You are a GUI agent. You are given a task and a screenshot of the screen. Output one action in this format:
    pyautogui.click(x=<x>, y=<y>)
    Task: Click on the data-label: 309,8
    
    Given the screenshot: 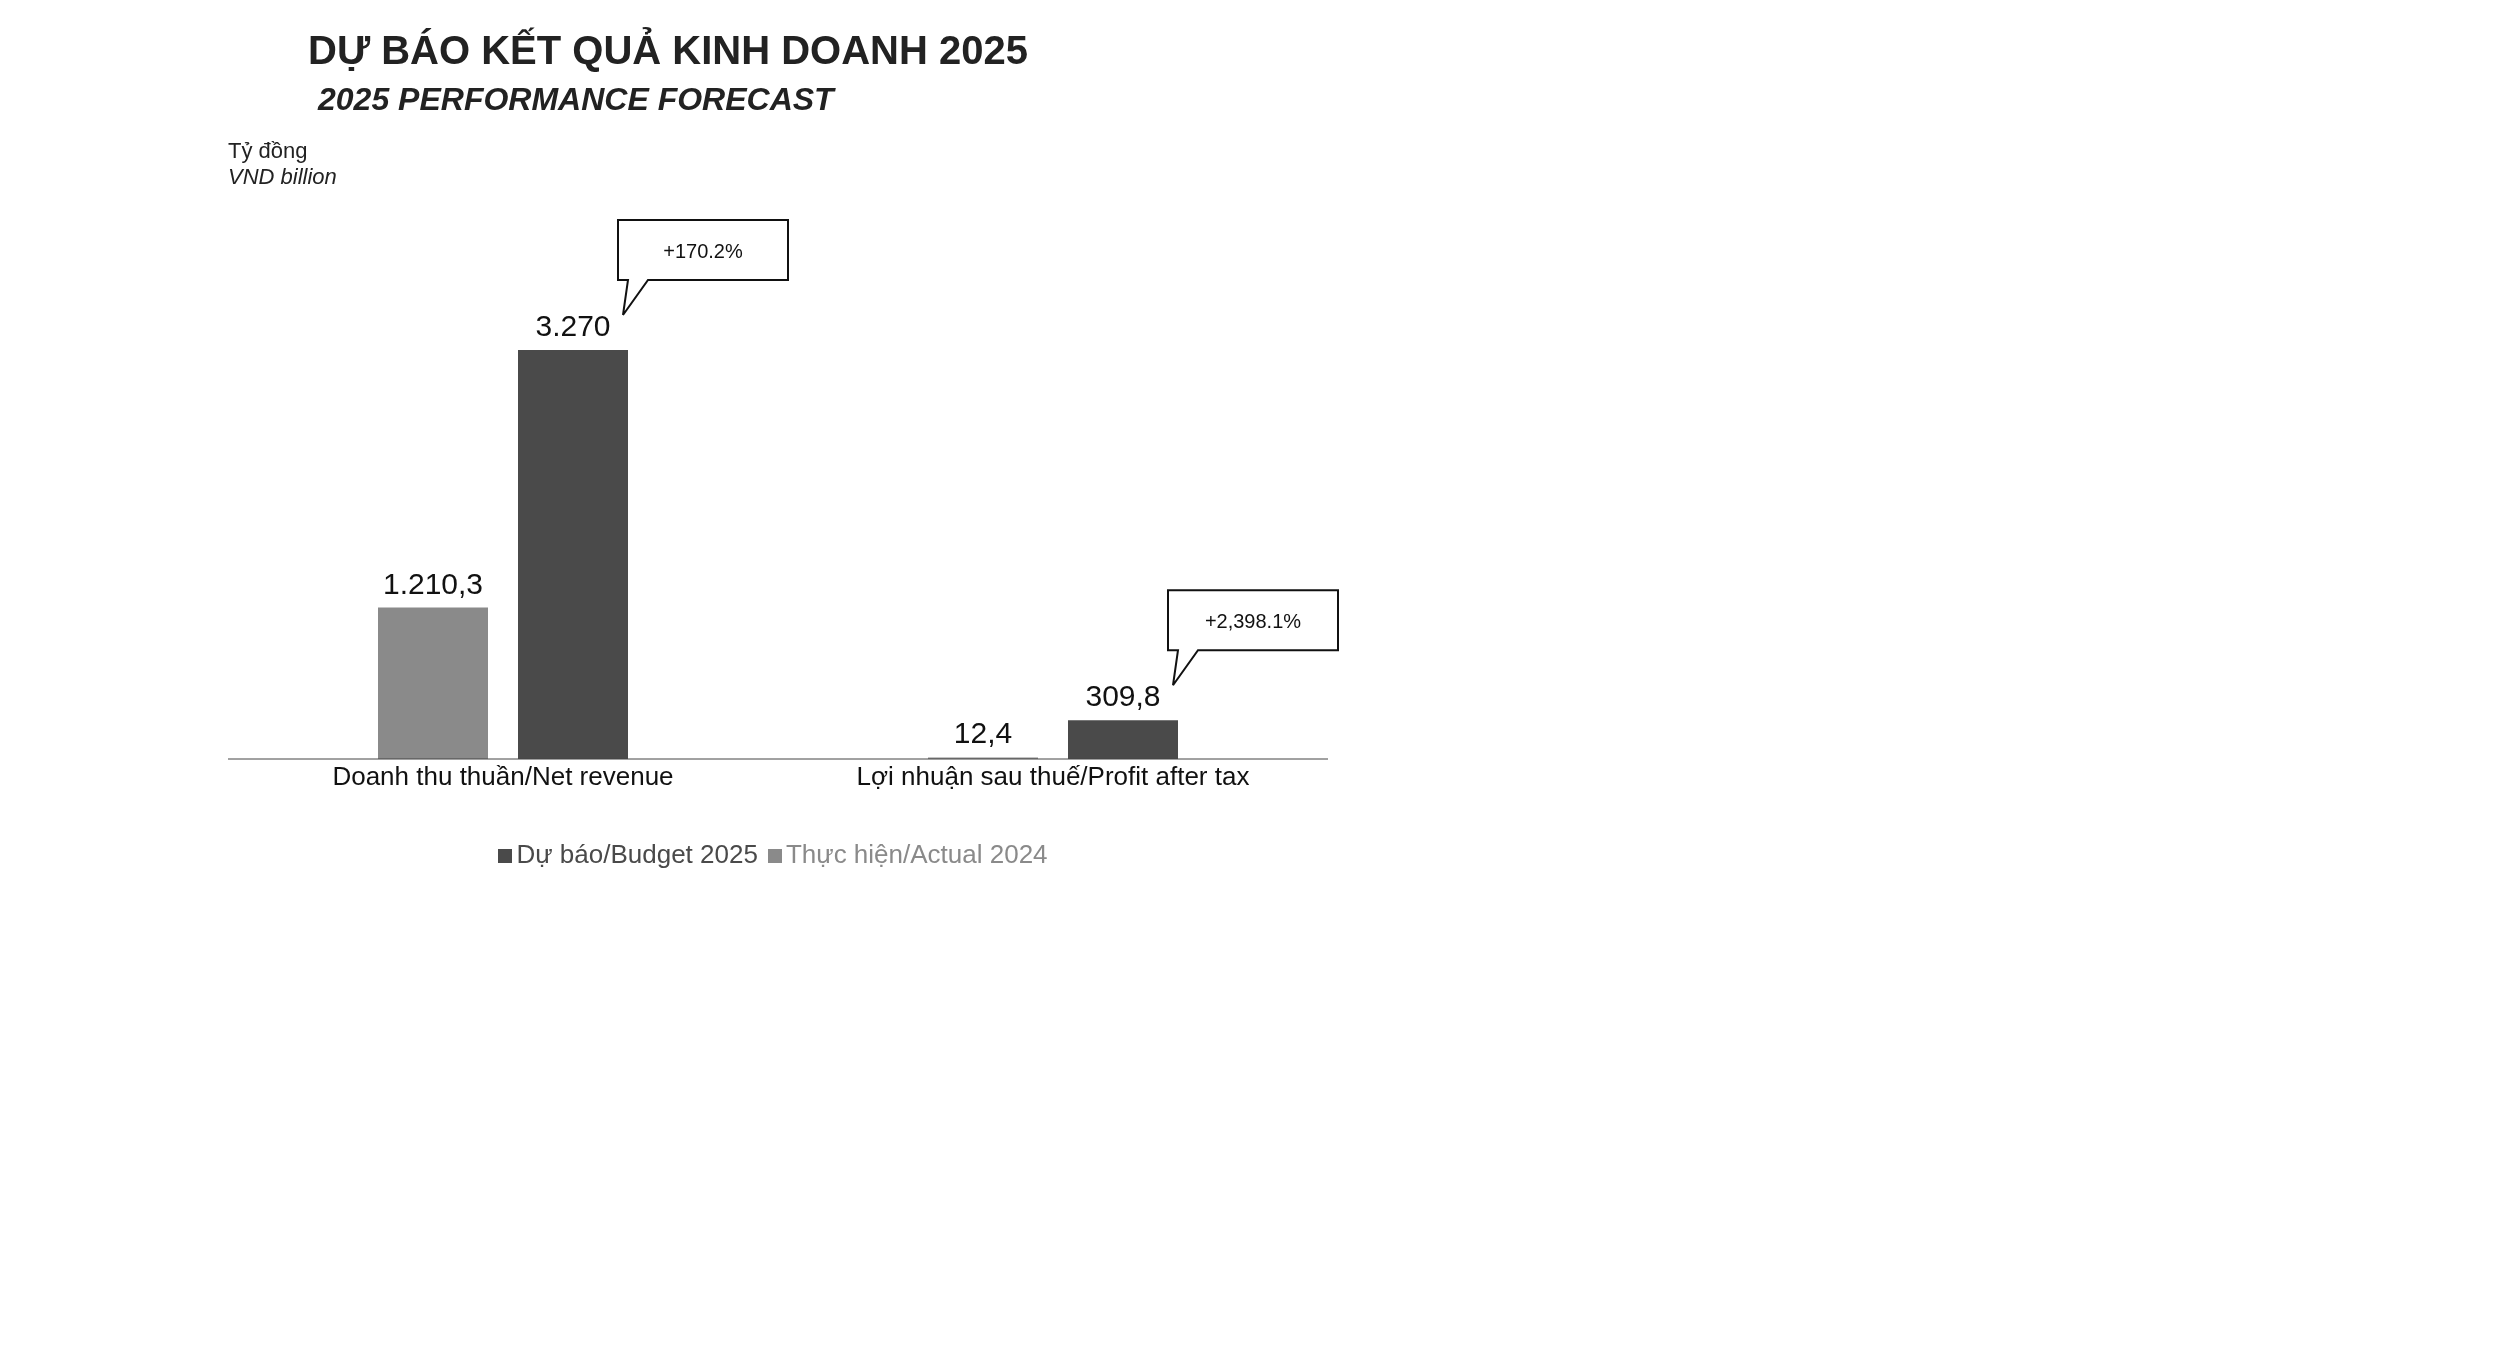 What is the action you would take?
    pyautogui.click(x=1123, y=696)
    